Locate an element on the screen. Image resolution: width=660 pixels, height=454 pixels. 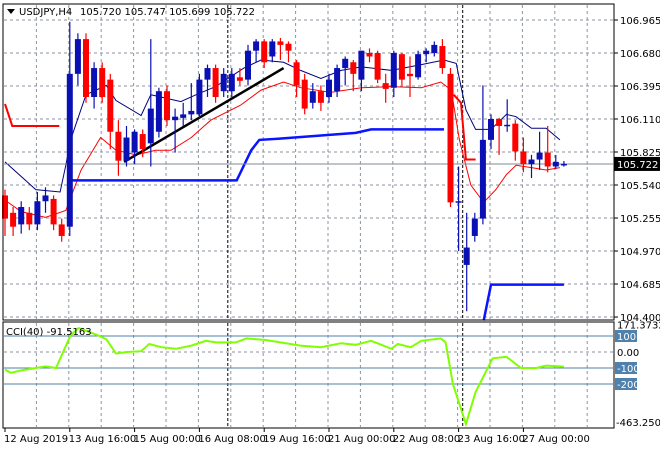
cci-level-label: 100 is located at coordinates (626, 337).